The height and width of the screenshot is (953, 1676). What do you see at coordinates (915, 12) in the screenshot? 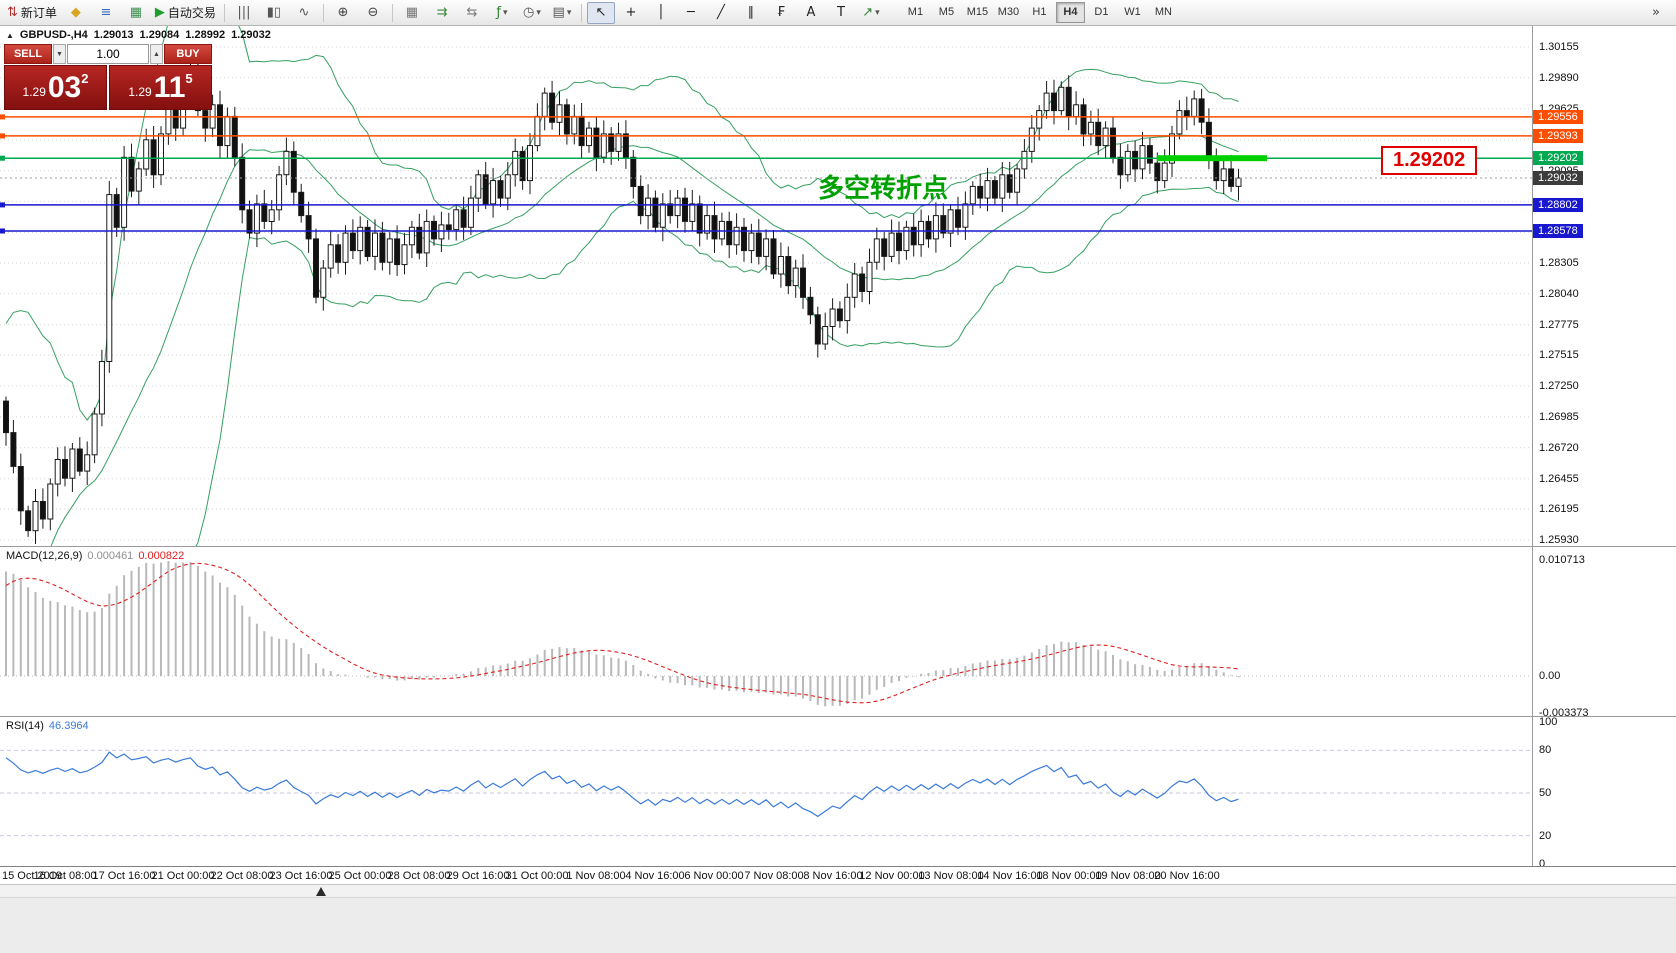
I see `timeframe-m1: M1` at bounding box center [915, 12].